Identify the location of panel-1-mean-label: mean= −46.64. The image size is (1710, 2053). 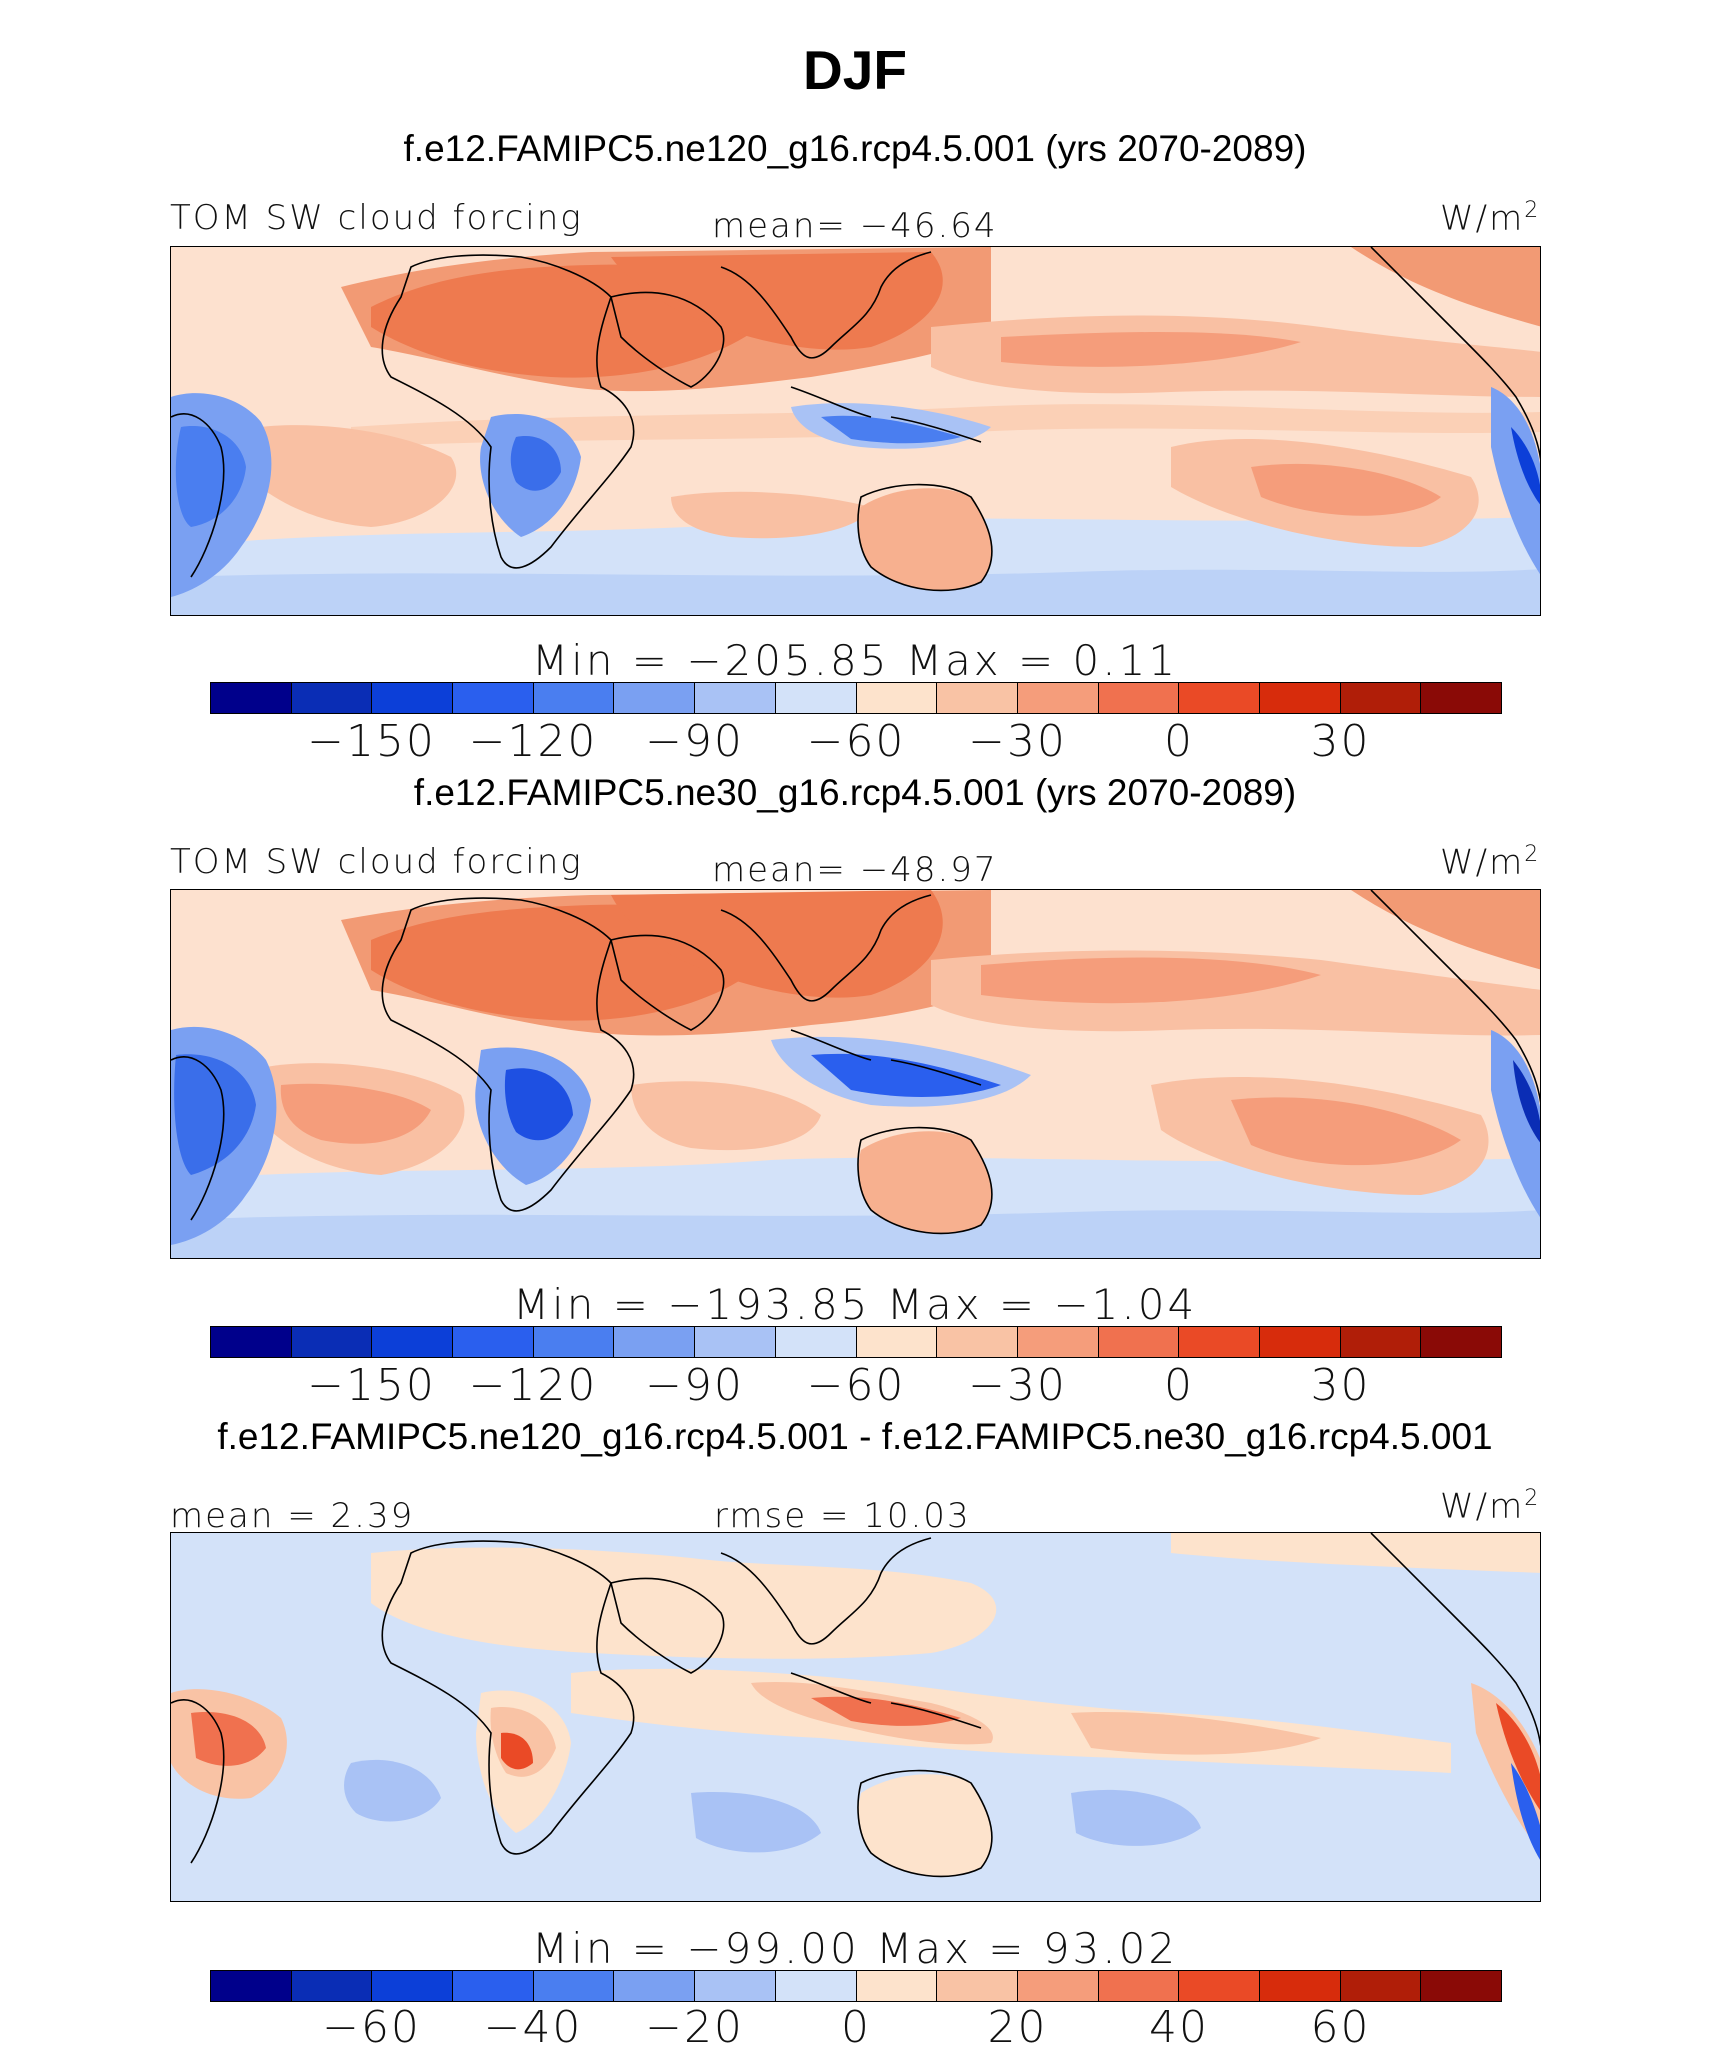
(855, 226).